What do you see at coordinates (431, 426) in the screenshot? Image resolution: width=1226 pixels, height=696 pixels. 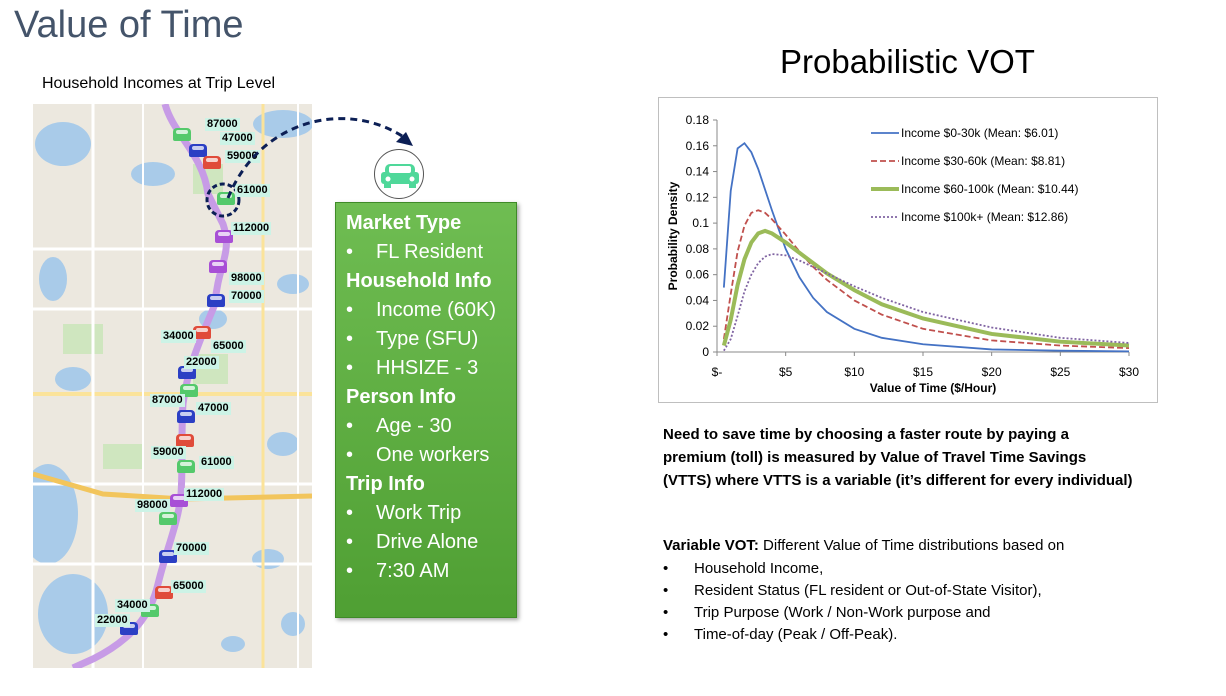 I see `info-item: Age - 30` at bounding box center [431, 426].